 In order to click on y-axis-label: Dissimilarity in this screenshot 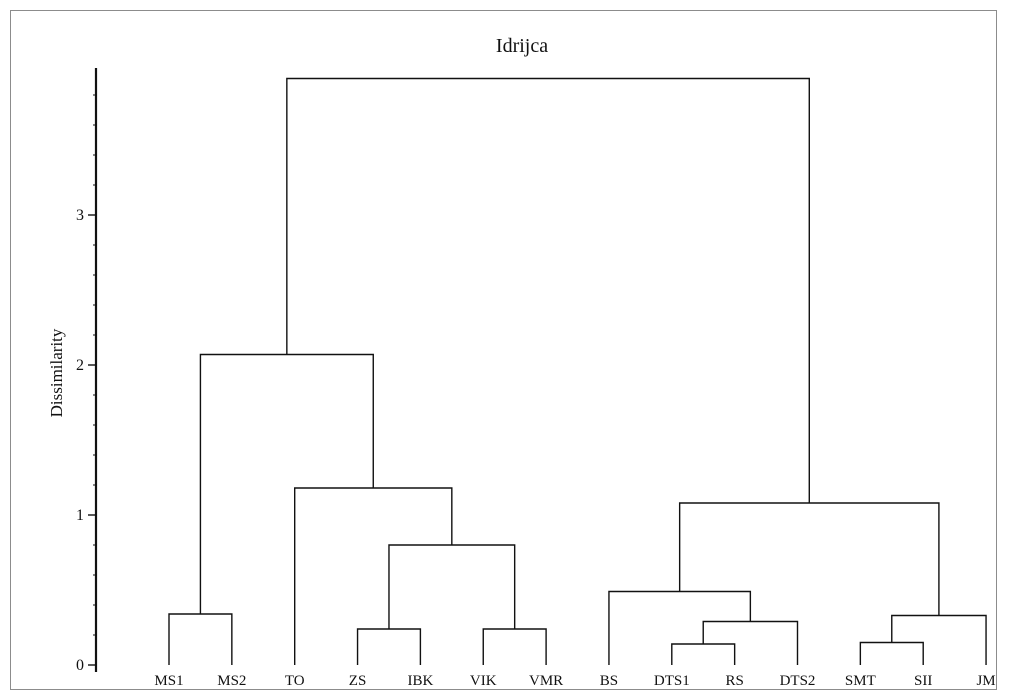, I will do `click(56, 372)`.